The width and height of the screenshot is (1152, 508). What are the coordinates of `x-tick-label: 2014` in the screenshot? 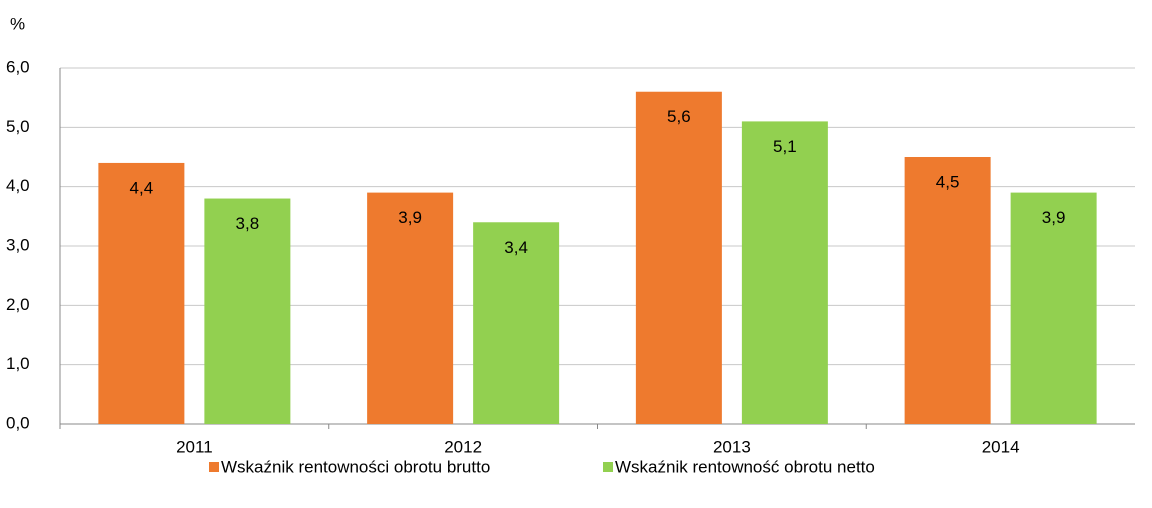 It's located at (1001, 446).